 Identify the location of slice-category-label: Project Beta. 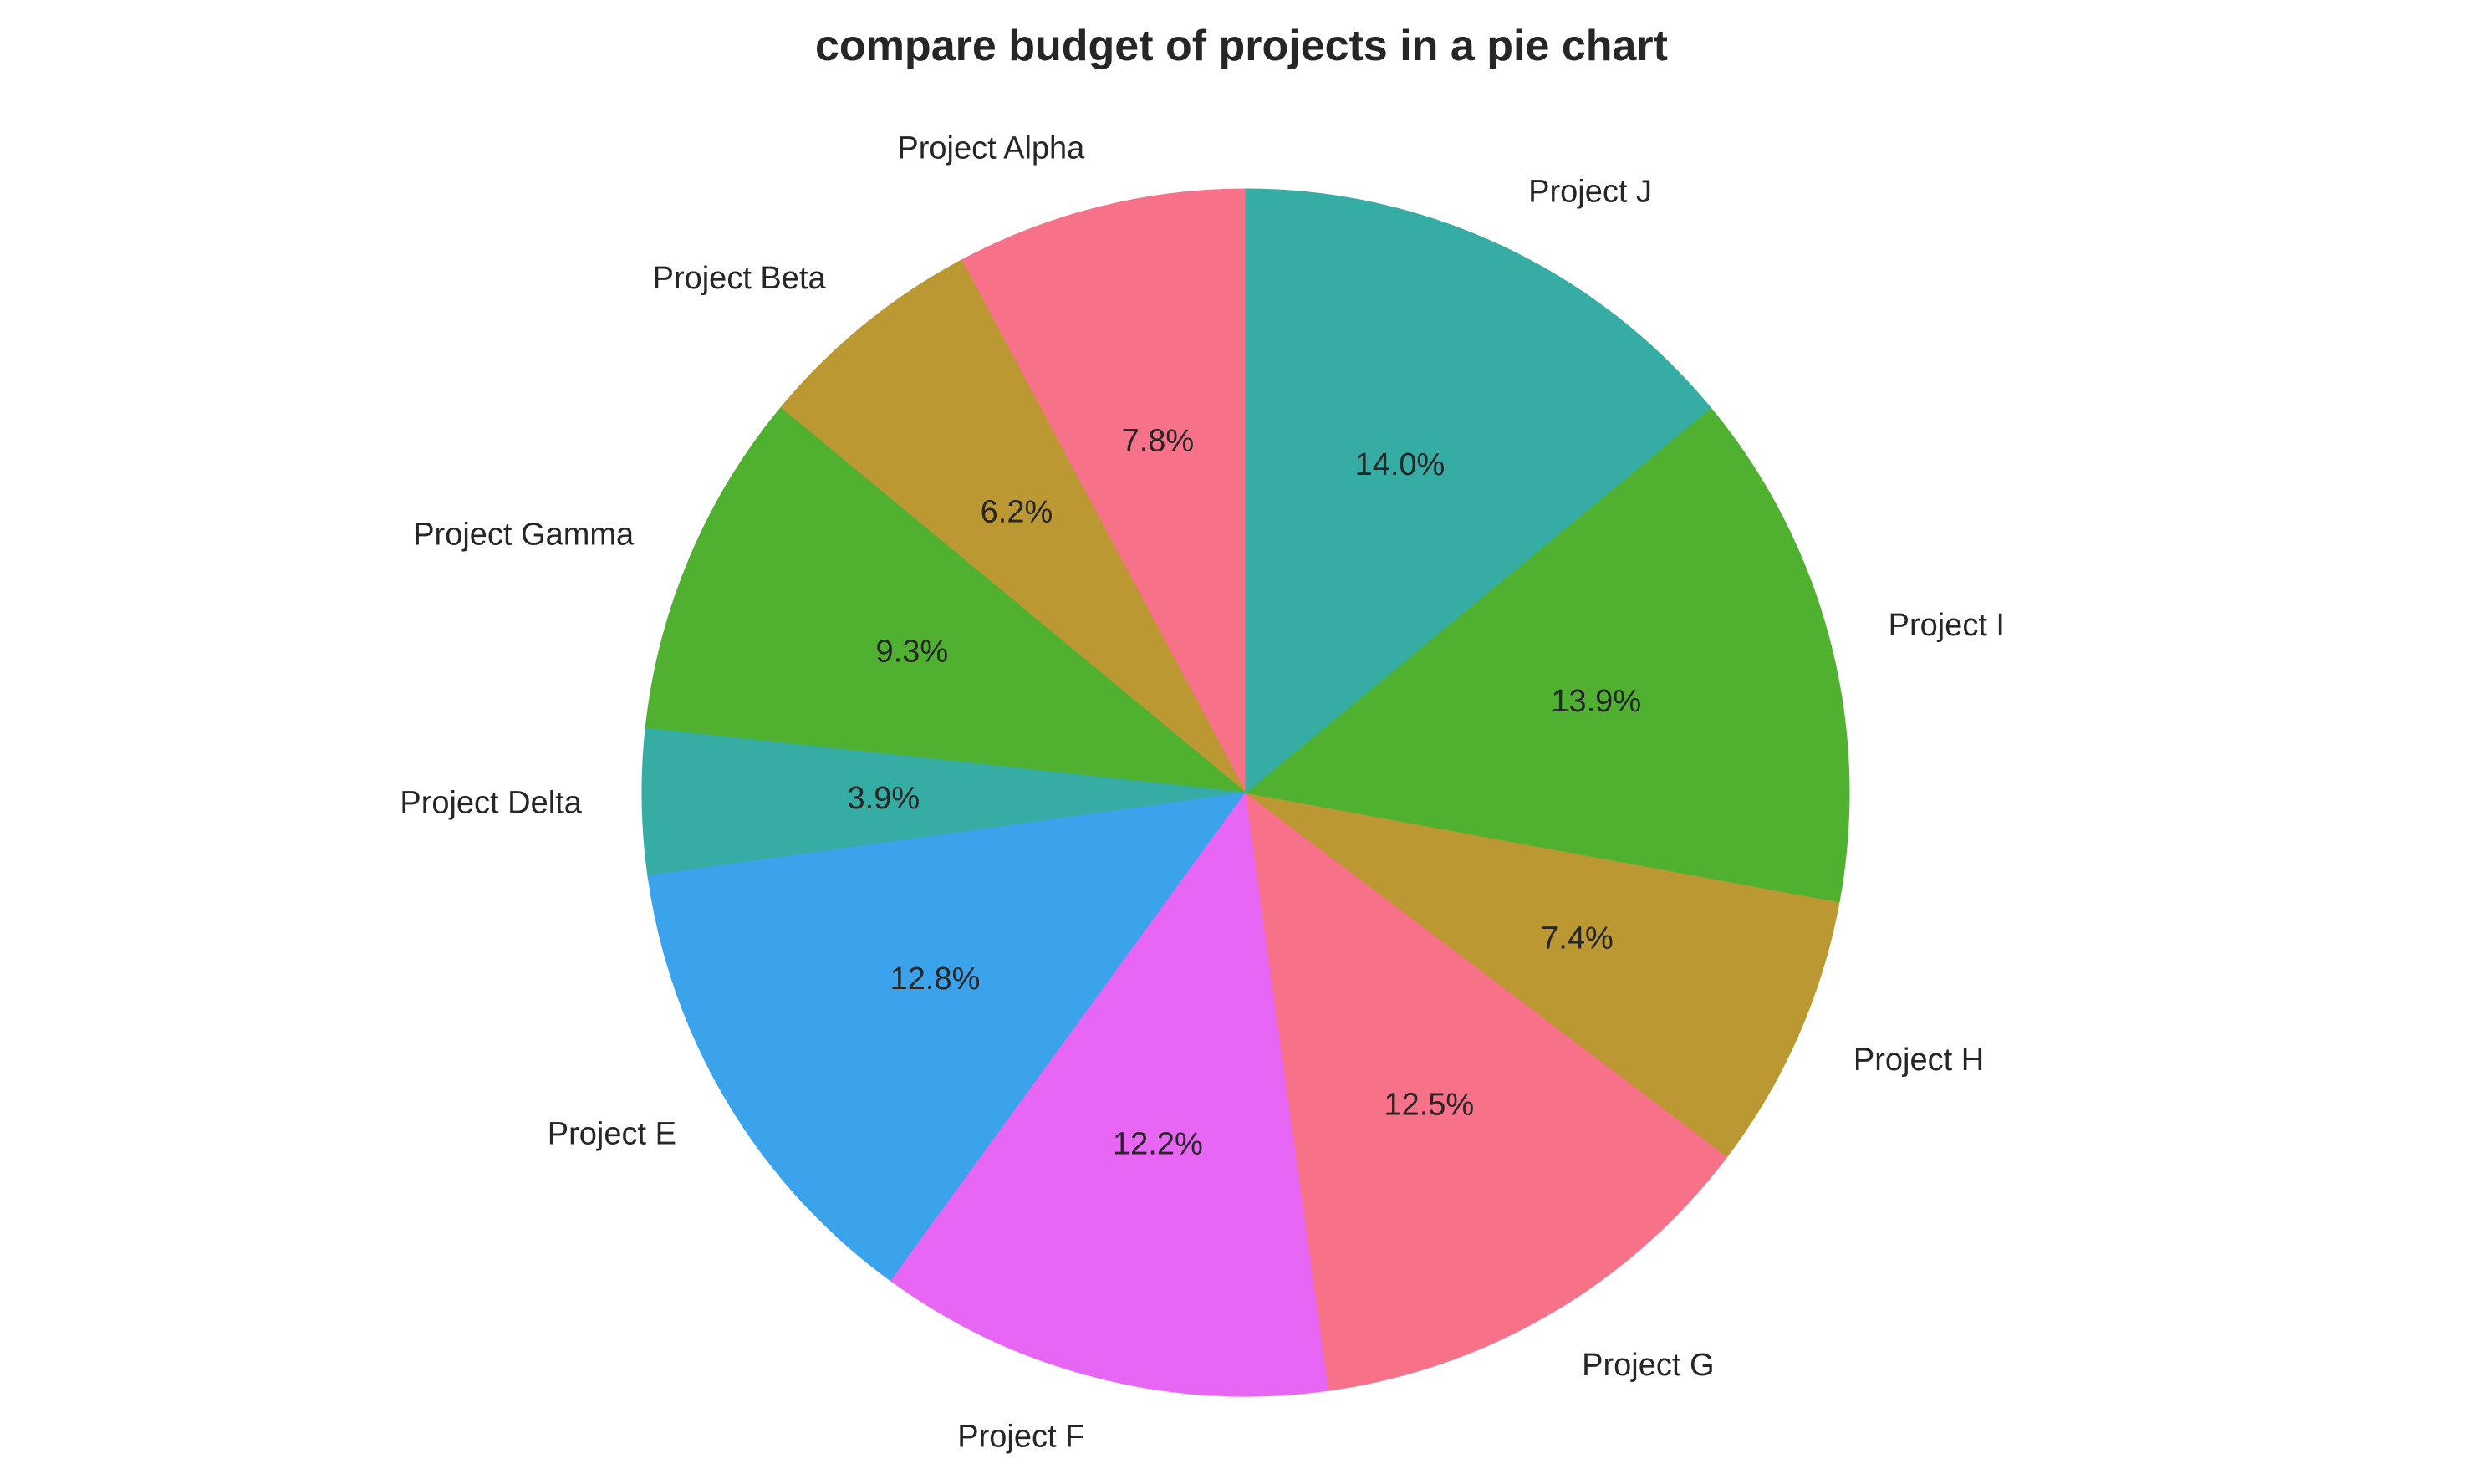
(740, 278).